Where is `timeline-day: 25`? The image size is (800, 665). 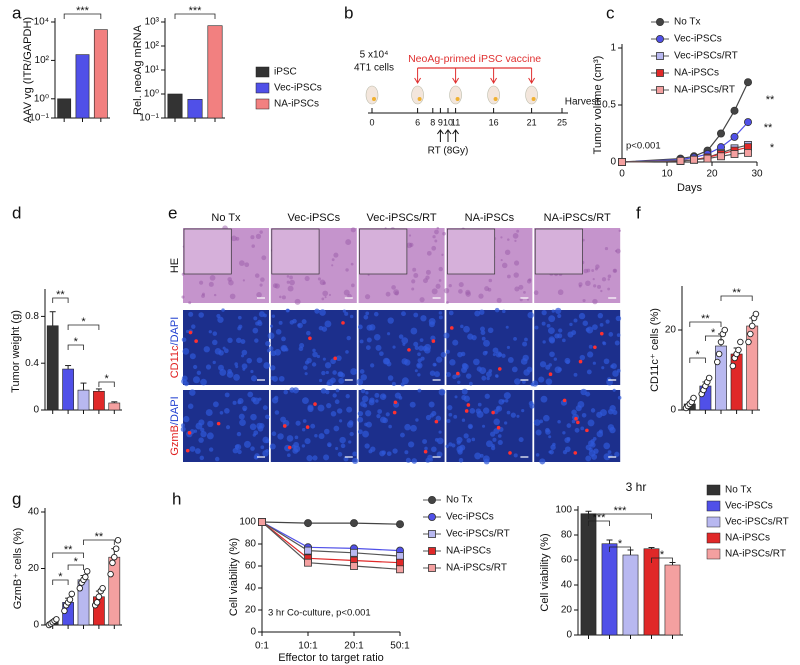
timeline-day: 25 is located at coordinates (562, 122).